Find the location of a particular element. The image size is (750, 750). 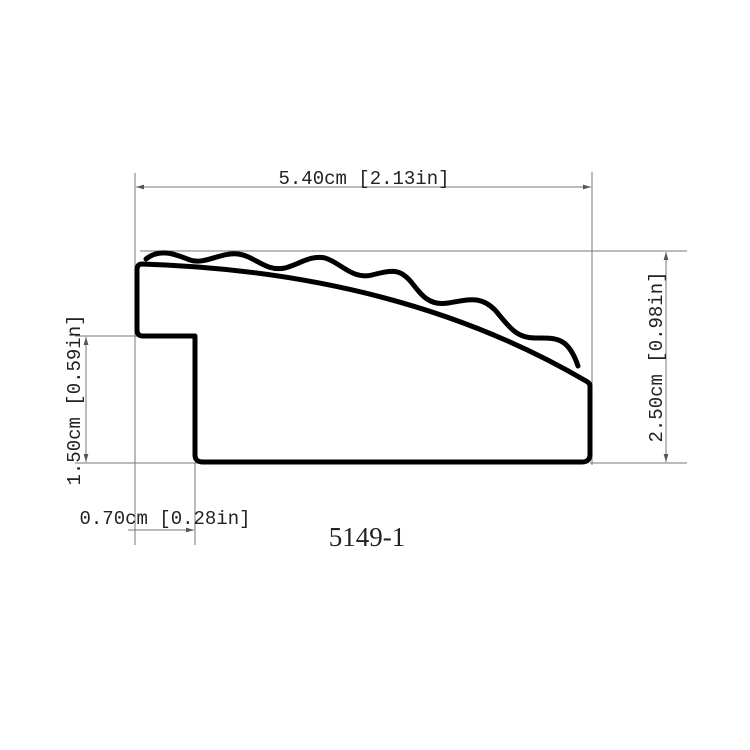

part-number: 5149-1 is located at coordinates (367, 537).